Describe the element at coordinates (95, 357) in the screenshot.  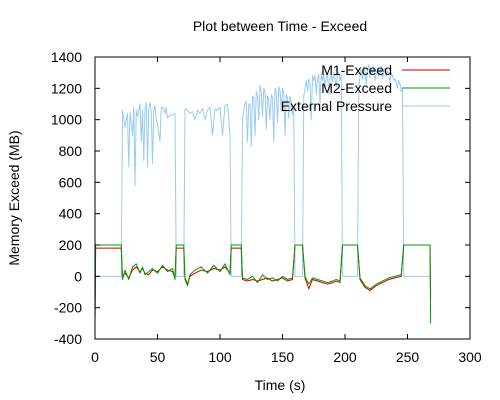
I see `x-tick-label: 0` at that location.